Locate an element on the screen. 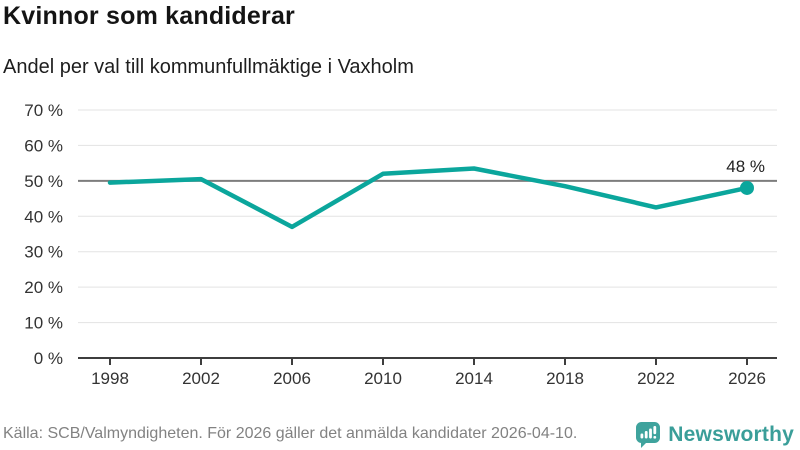 Image resolution: width=800 pixels, height=450 pixels. y-axis-tick-label: 70 % is located at coordinates (43, 110).